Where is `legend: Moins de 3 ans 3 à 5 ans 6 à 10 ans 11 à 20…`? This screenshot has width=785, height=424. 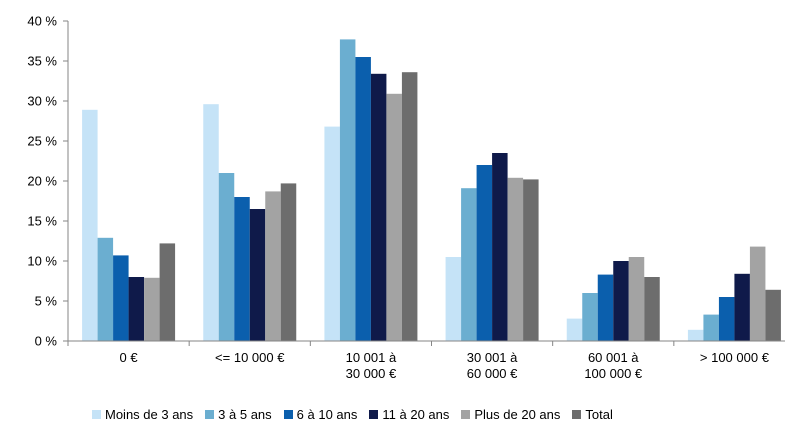
legend: Moins de 3 ans 3 à 5 ans 6 à 10 ans 11 à 20… is located at coordinates (358, 414).